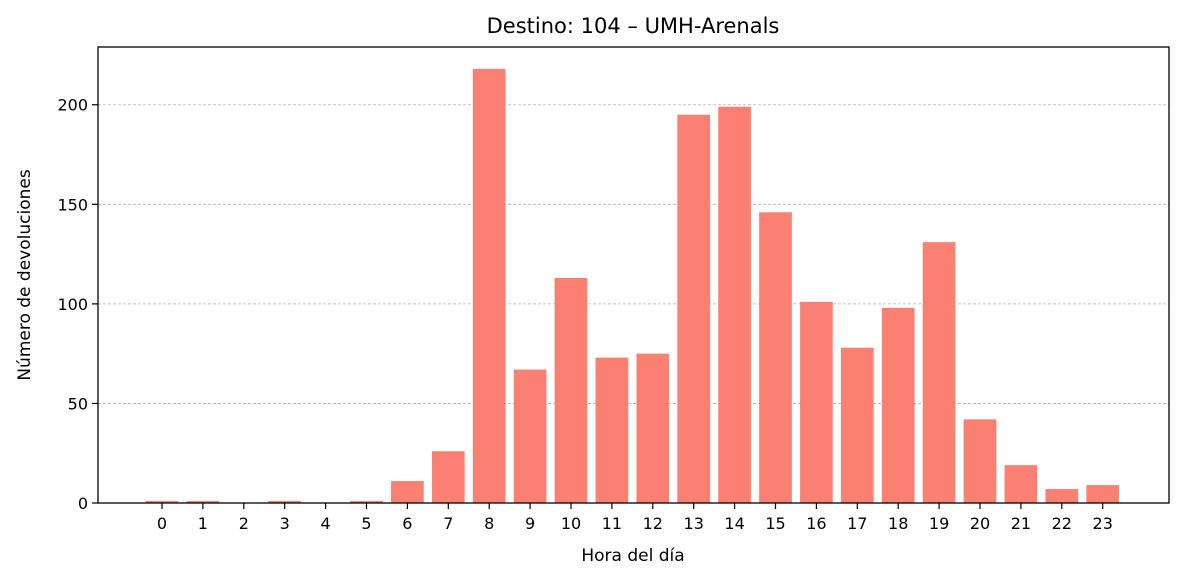 Image resolution: width=1184 pixels, height=581 pixels. I want to click on y-tick-label: 50, so click(78, 403).